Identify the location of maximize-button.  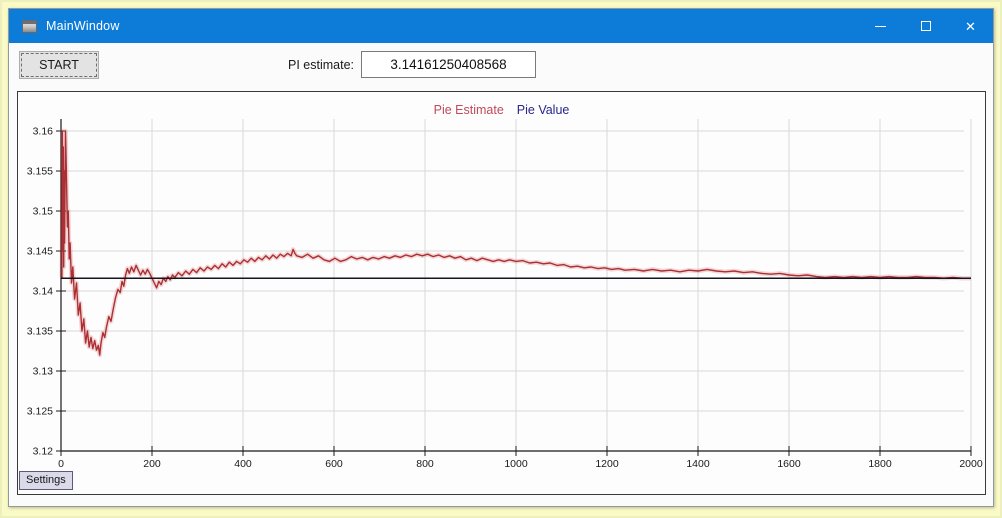
(925, 26).